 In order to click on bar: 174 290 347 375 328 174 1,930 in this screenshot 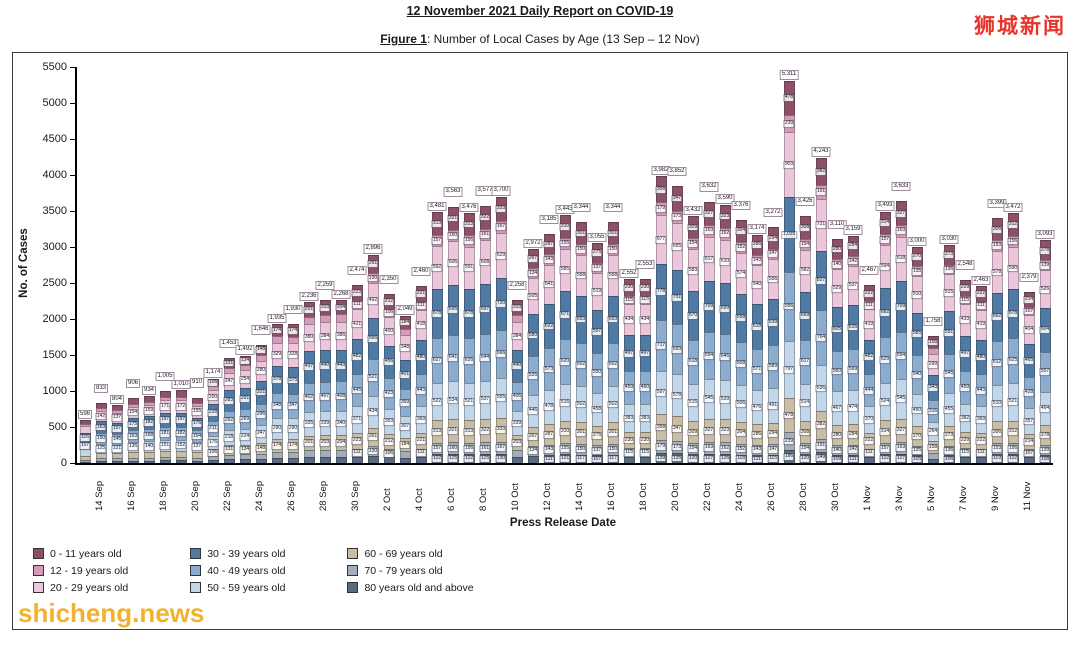, I will do `click(293, 383)`.